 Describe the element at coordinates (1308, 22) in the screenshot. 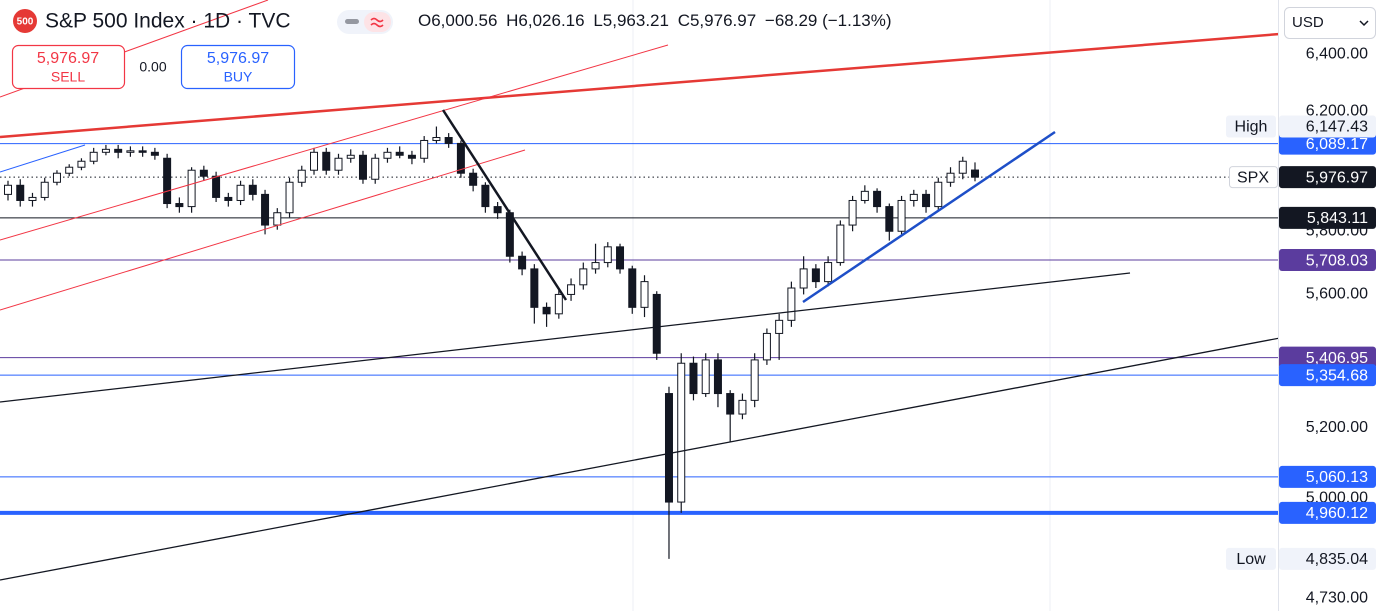

I see `currency-label: USD` at that location.